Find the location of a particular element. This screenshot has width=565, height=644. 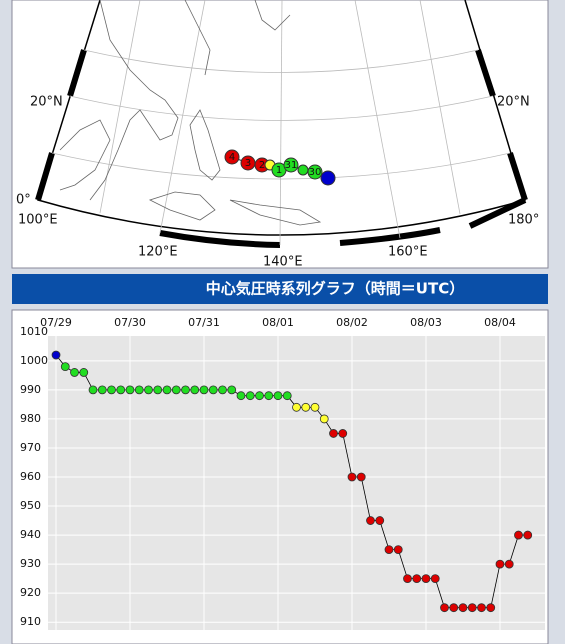

lat-label: 0° is located at coordinates (23, 200).